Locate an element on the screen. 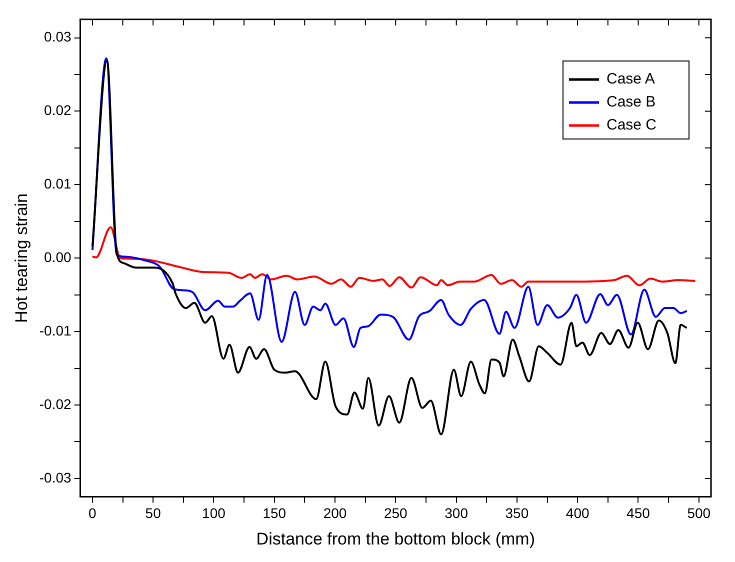  x-tick-label: 100 is located at coordinates (214, 513).